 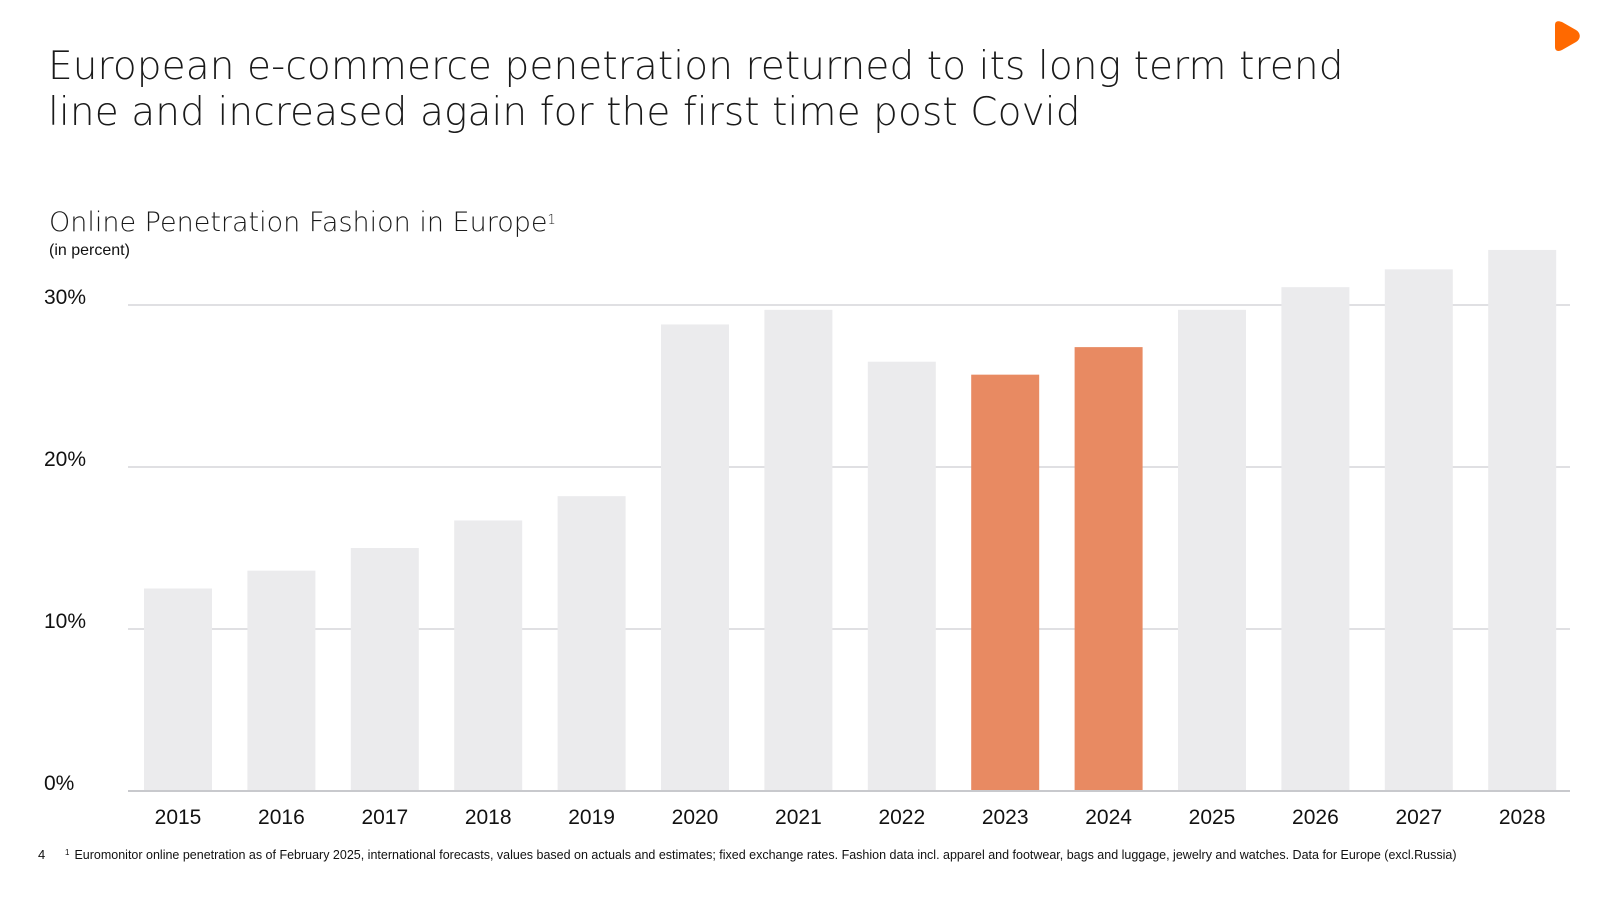 I want to click on x-tick-label: 2018, so click(x=488, y=817).